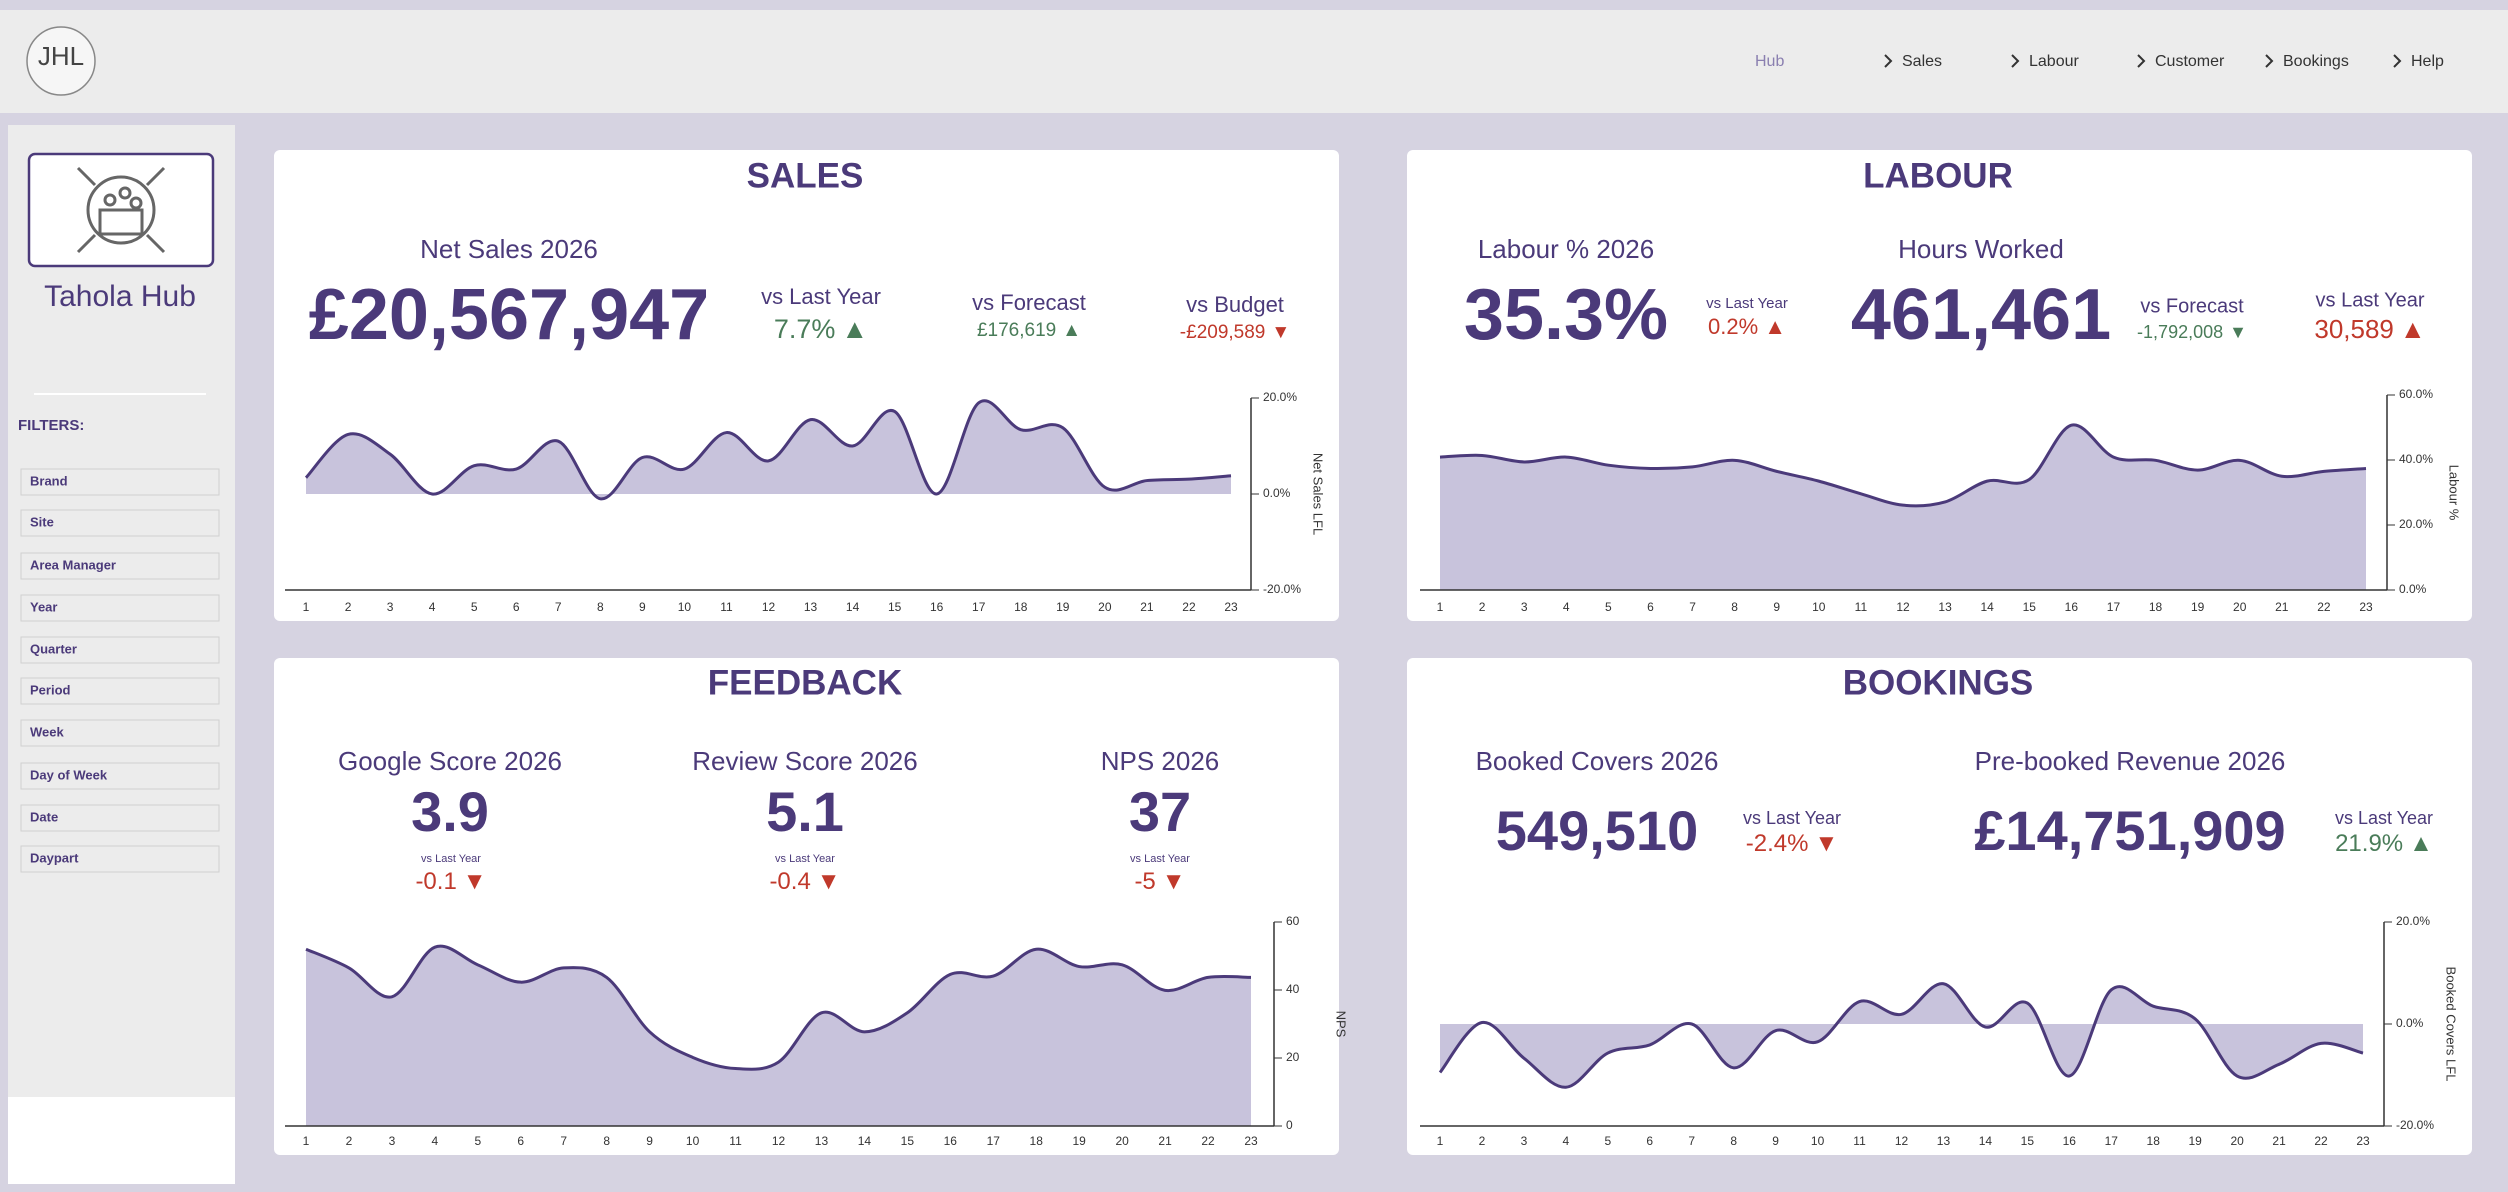  Describe the element at coordinates (509, 315) in the screenshot. I see `kpi-value: £20,567,947` at that location.